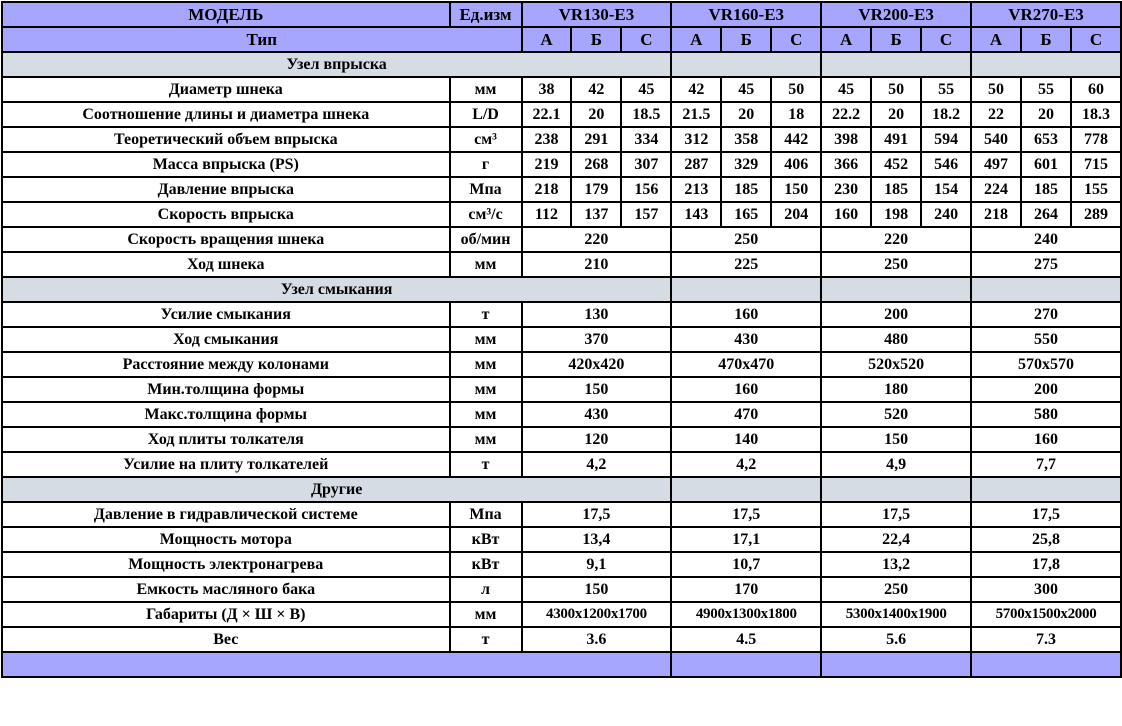 The image size is (1122, 726). What do you see at coordinates (996, 139) in the screenshot?
I see `param-value: 540` at bounding box center [996, 139].